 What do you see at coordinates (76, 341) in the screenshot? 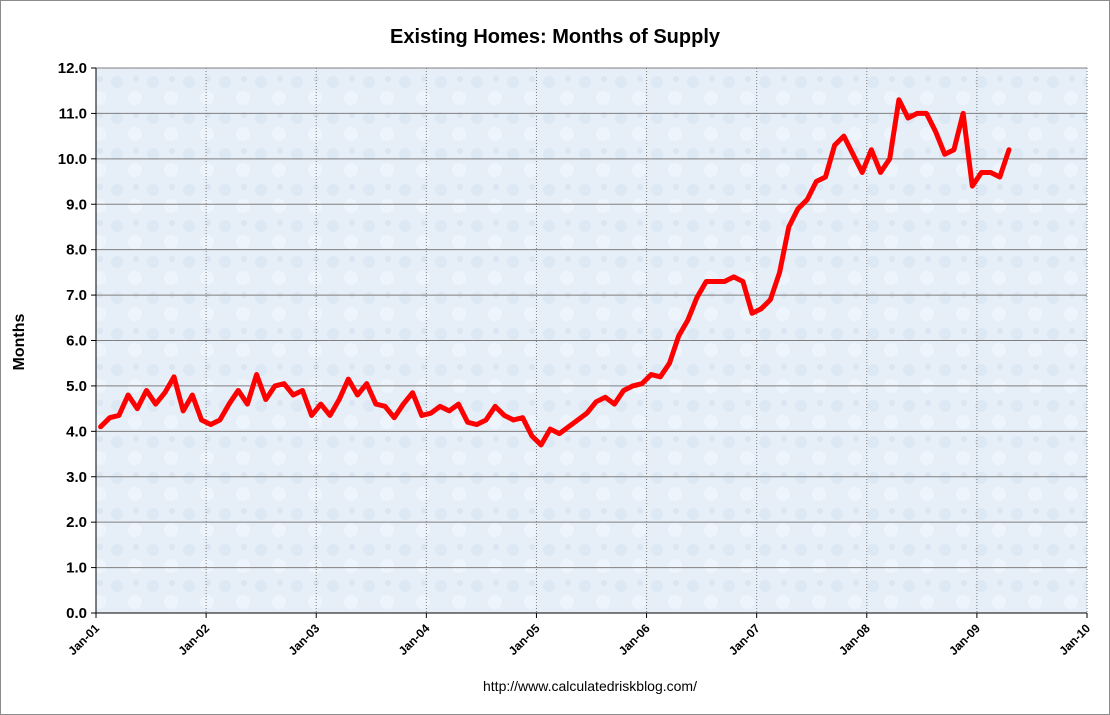
I see `y-tick-label: 6.0` at bounding box center [76, 341].